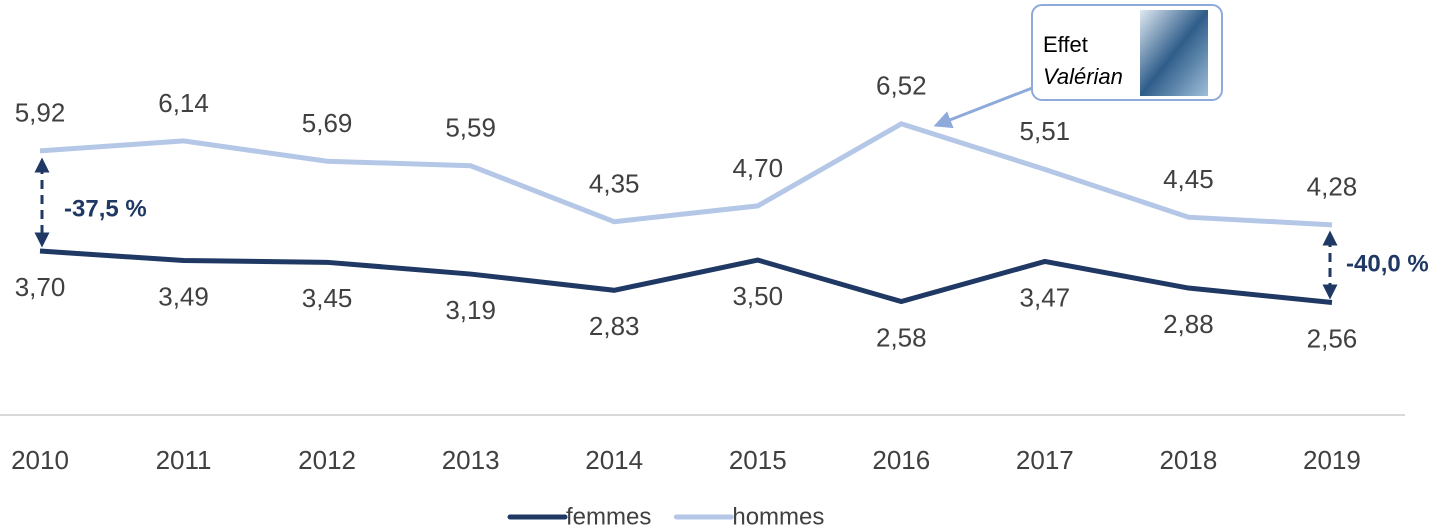 This screenshot has width=1445, height=532. Describe the element at coordinates (901, 86) in the screenshot. I see `data-label: 6,52` at that location.